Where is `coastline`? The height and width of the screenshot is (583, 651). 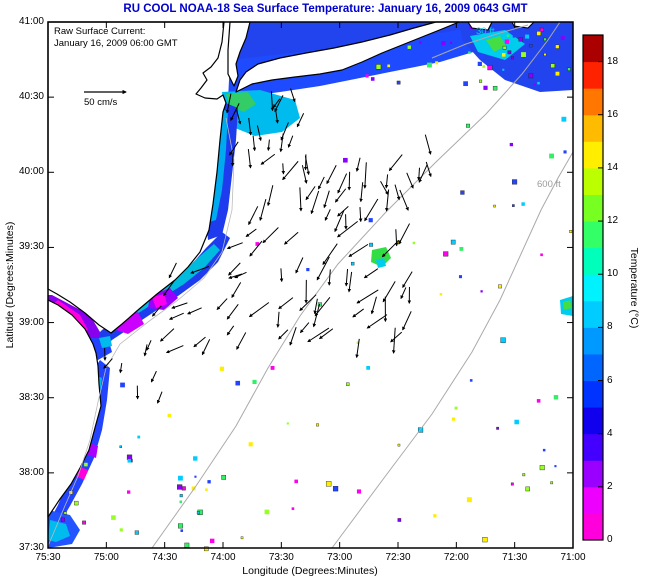
coastline is located at coordinates (137, 177).